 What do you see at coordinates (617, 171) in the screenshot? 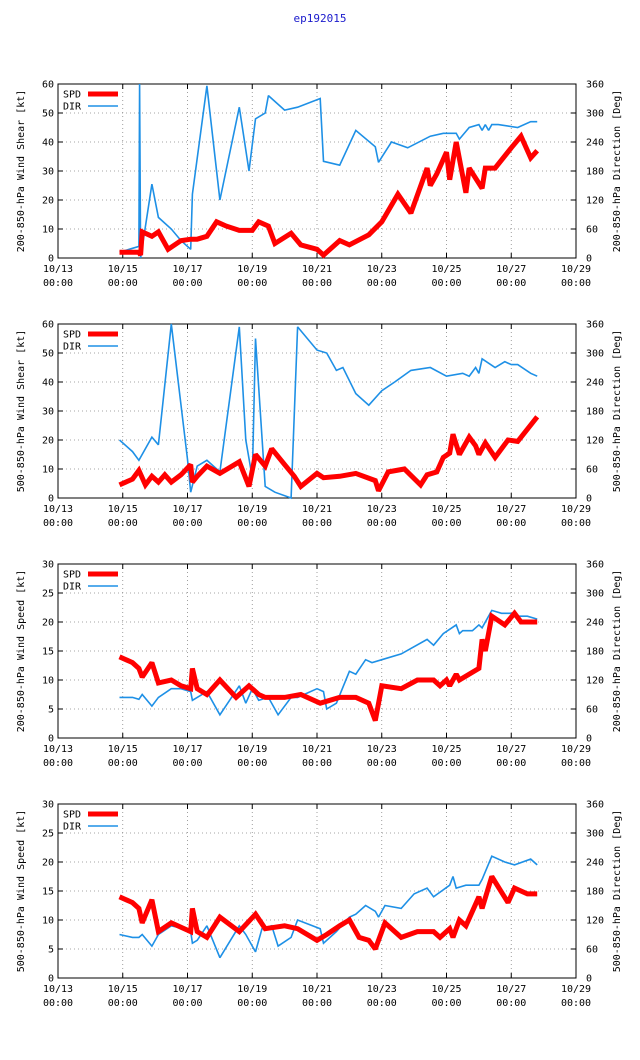
I see `y2-axis-title: 200-850-hPa Direction [Deg]` at bounding box center [617, 171].